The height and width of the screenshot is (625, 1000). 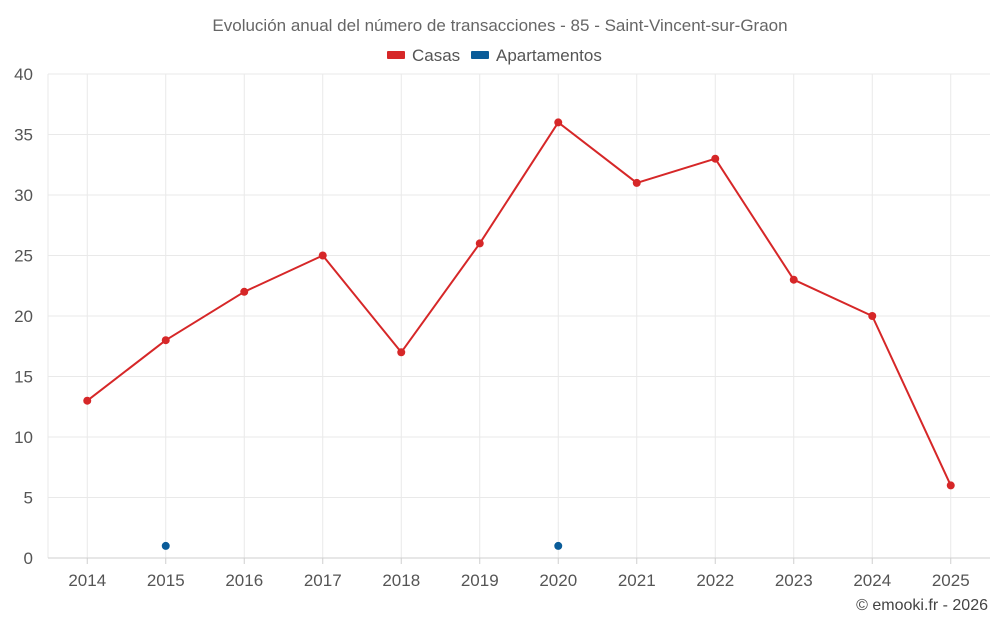 I want to click on x-tick-label: 2021, so click(x=637, y=580).